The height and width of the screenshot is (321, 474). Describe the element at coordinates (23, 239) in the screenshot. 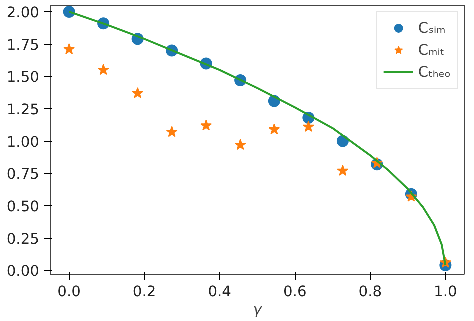

I see `y-tick-label: 0.25` at that location.